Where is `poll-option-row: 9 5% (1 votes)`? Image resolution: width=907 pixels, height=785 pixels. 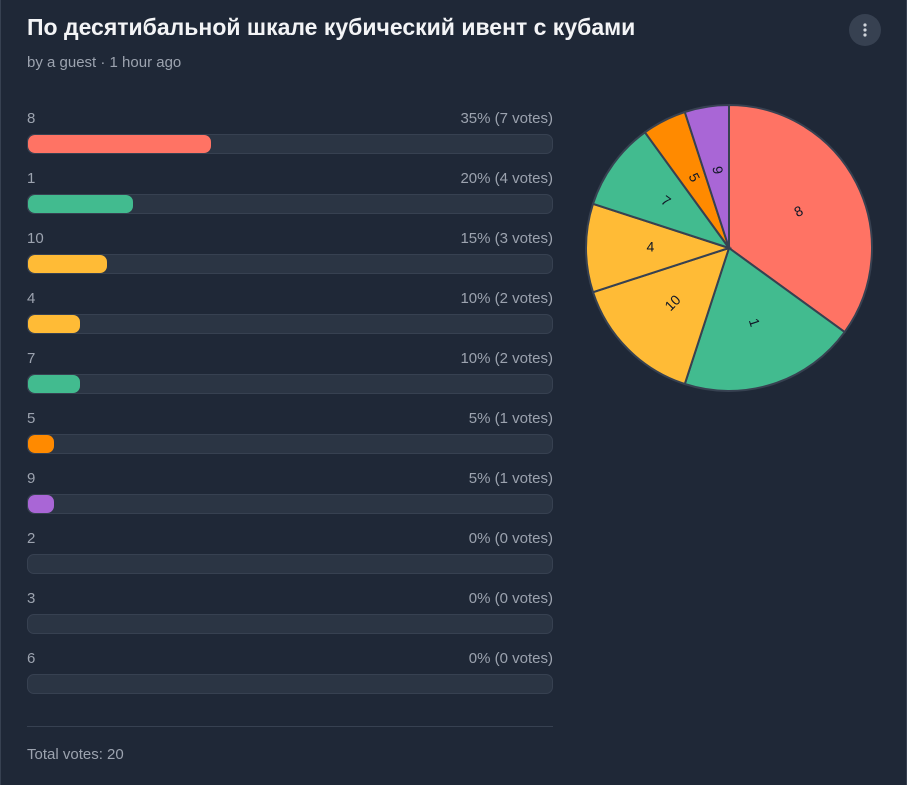 poll-option-row: 9 5% (1 votes) is located at coordinates (290, 498).